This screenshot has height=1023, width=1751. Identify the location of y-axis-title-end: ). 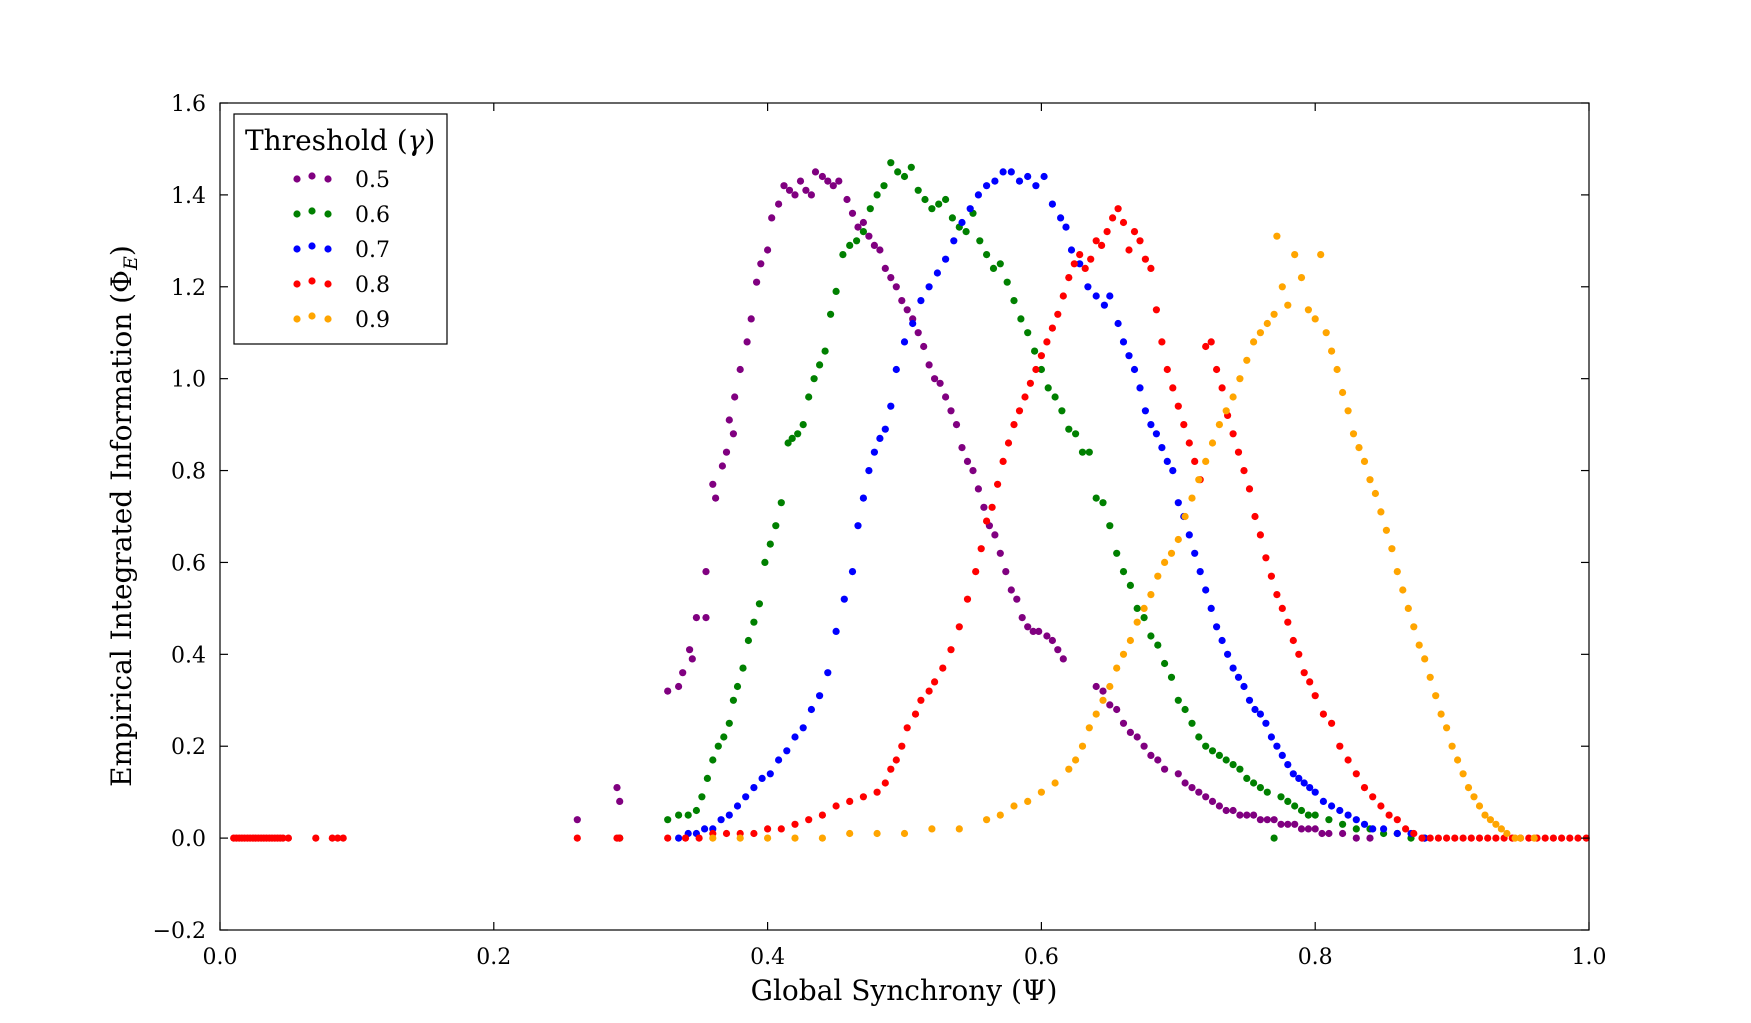
(121, 250).